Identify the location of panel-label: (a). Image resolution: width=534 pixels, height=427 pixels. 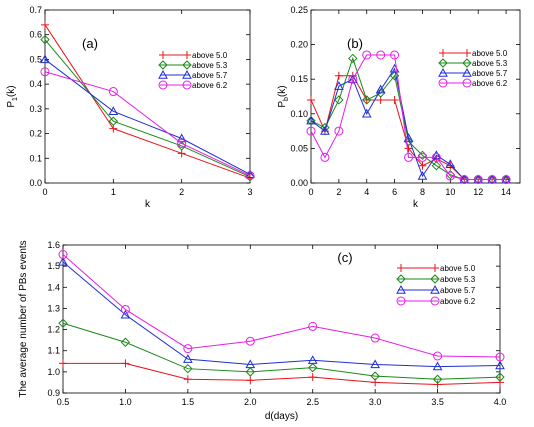
(90, 43).